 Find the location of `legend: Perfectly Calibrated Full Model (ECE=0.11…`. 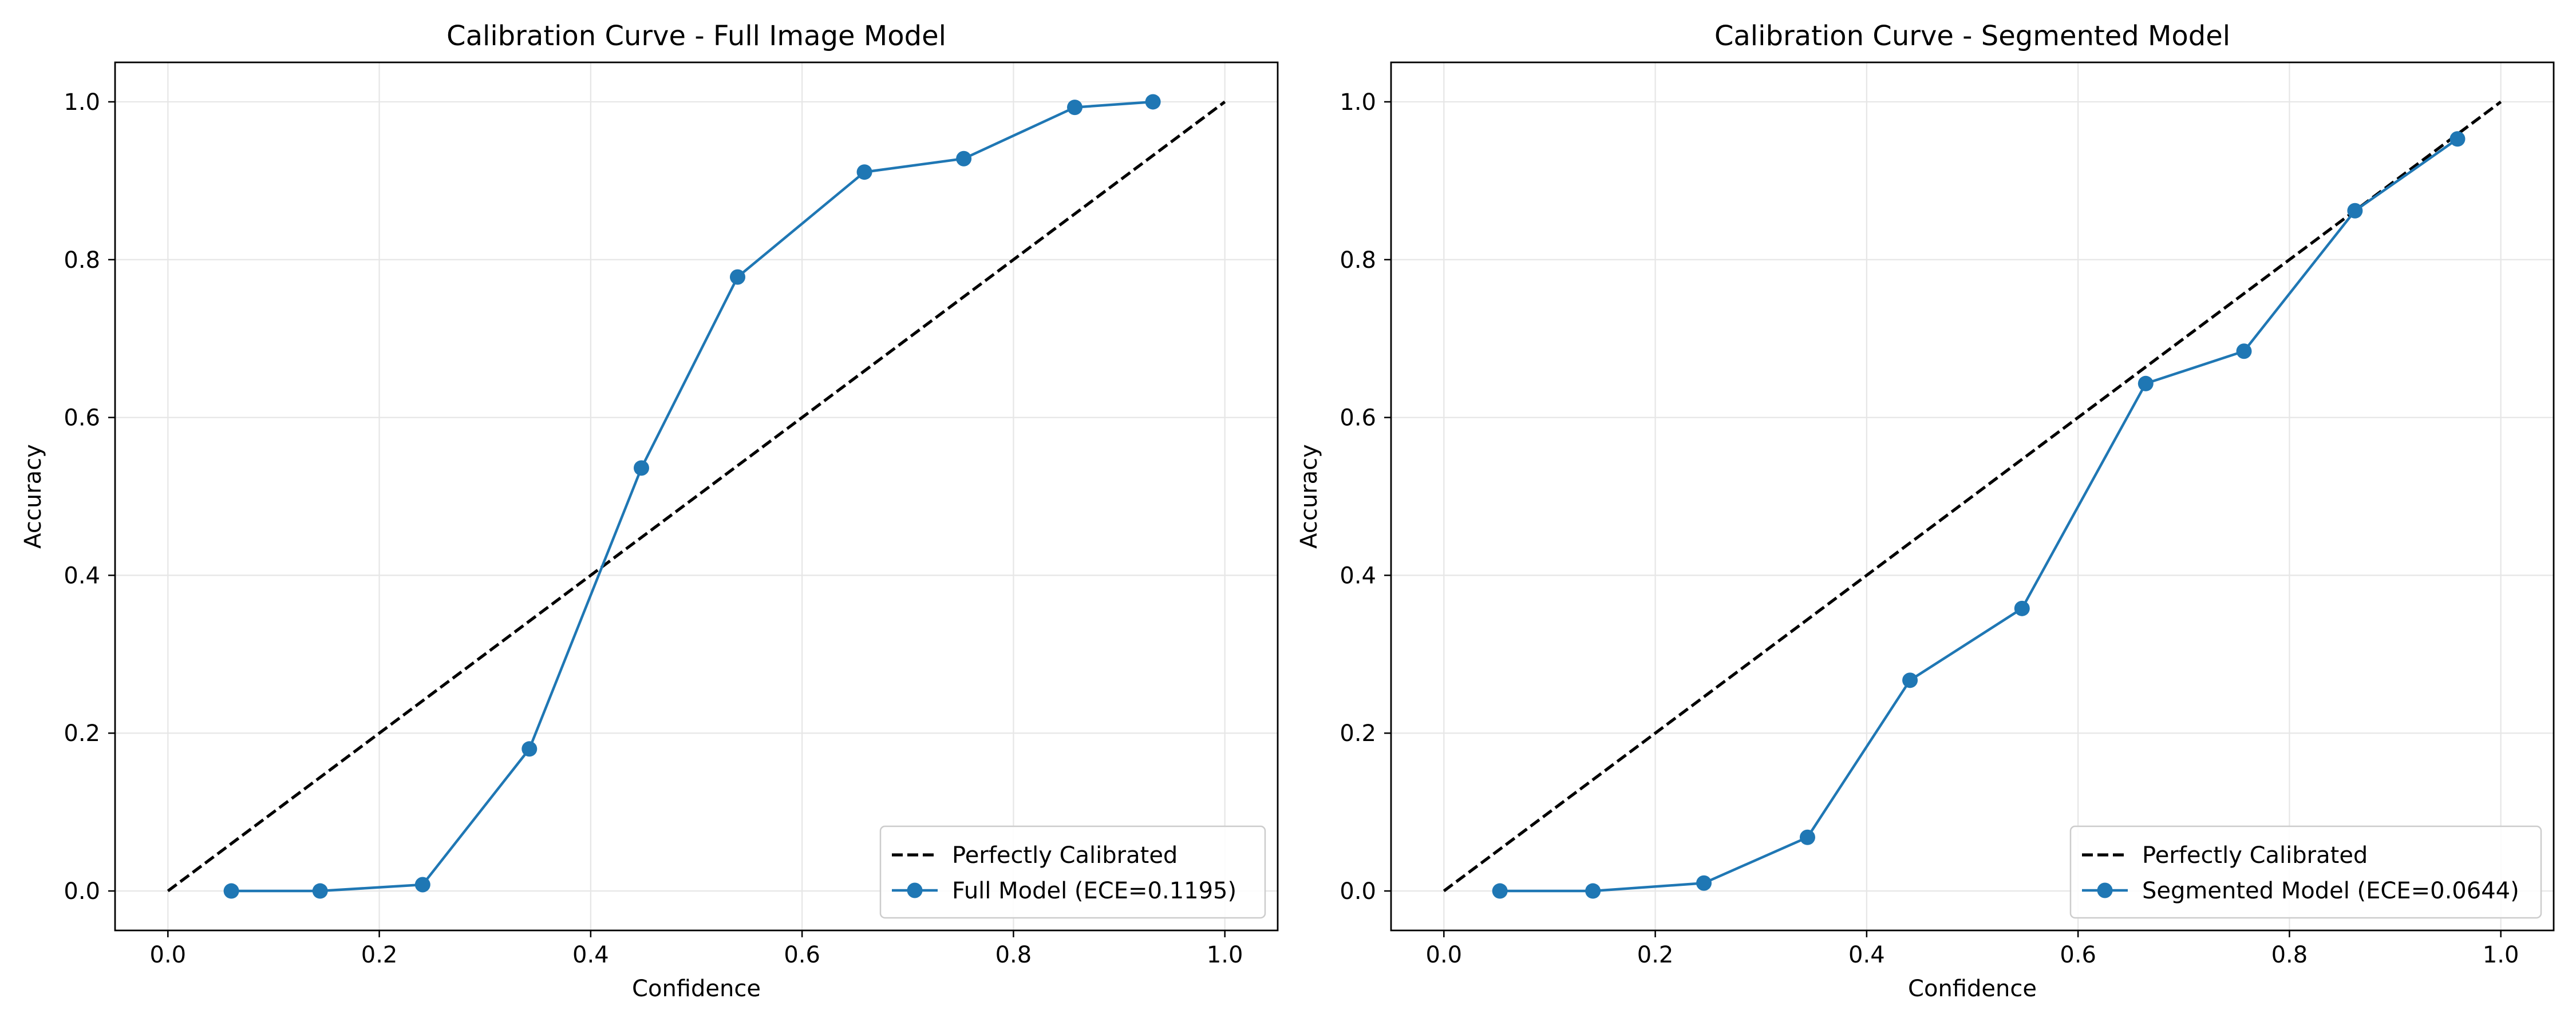

legend: Perfectly Calibrated Full Model (ECE=0.11… is located at coordinates (1072, 872).